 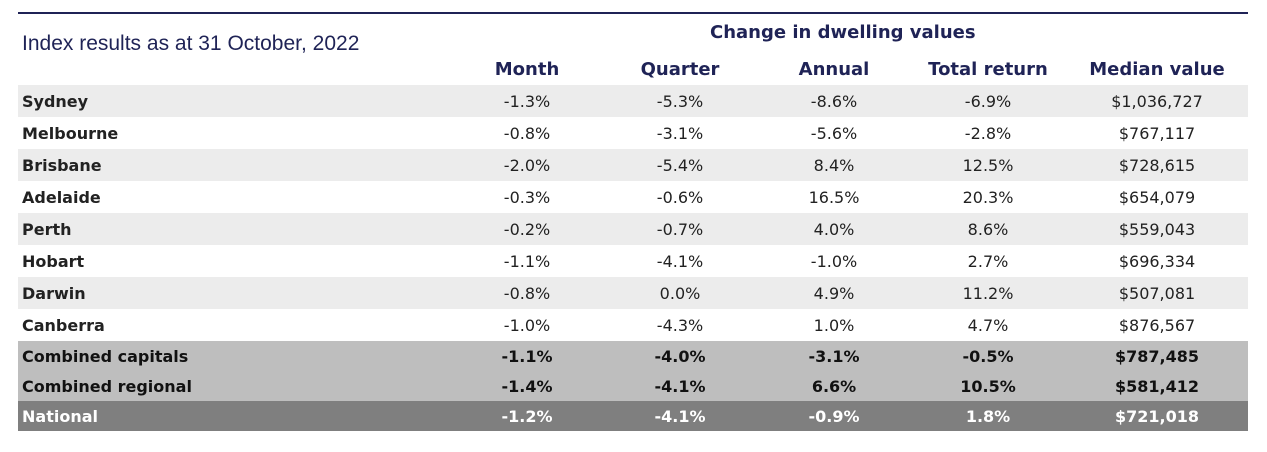 I want to click on table-title: Index results as at 31 October, 2022, so click(x=191, y=43).